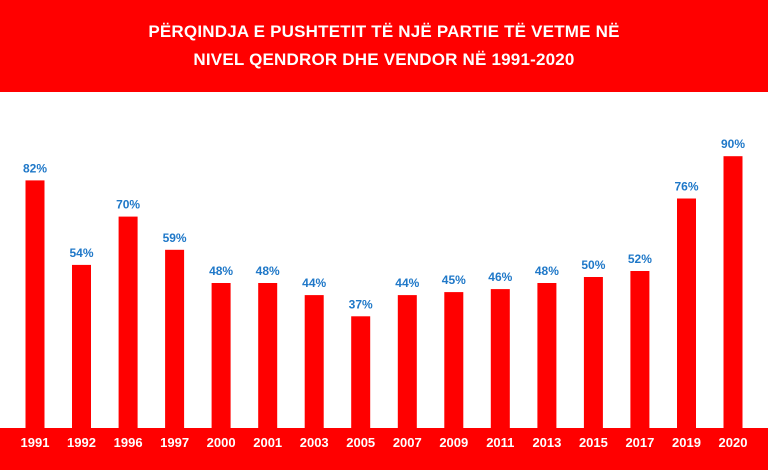 The image size is (768, 470). I want to click on data-label-1991: 82%, so click(35, 168).